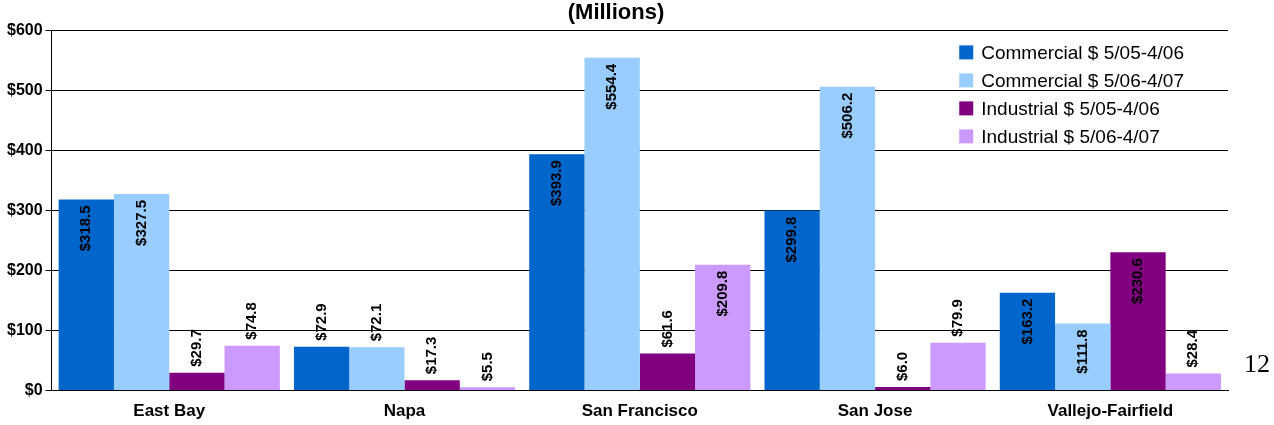 This screenshot has width=1274, height=425. Describe the element at coordinates (431, 355) in the screenshot. I see `data-label: $17.3` at that location.